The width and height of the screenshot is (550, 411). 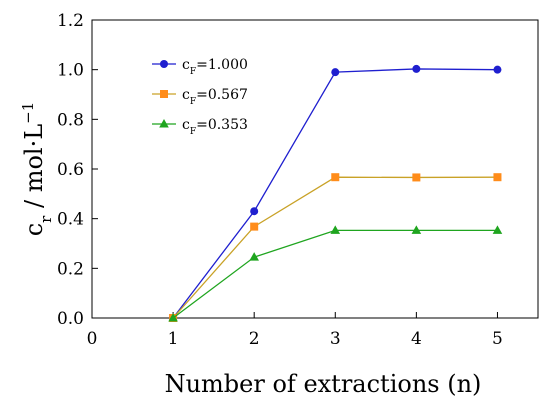 What do you see at coordinates (222, 95) in the screenshot?
I see `legend-label-value: =0.567` at bounding box center [222, 95].